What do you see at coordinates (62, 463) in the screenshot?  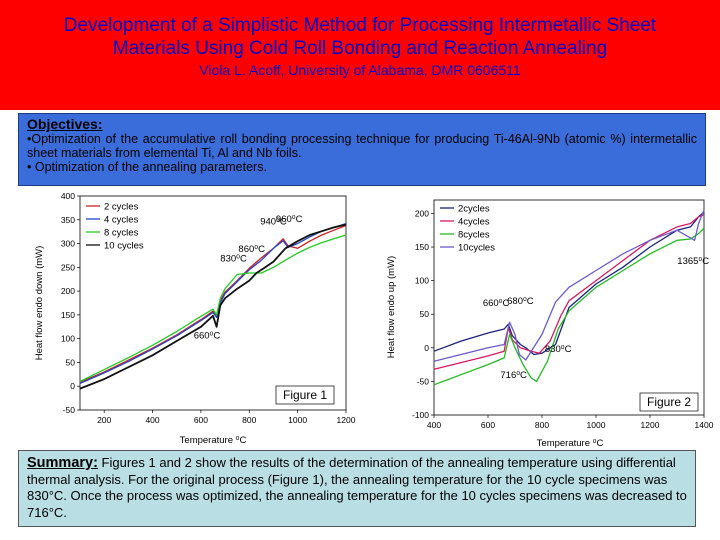 I see `summary-heading: Summary:` at bounding box center [62, 463].